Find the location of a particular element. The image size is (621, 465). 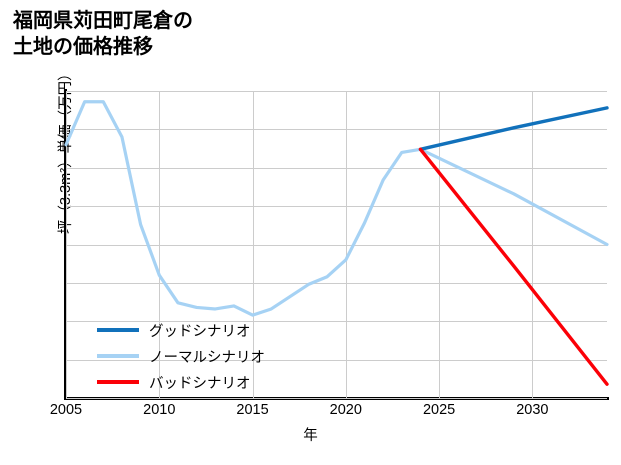

x-axis-tick-label: 2005 is located at coordinates (66, 410).